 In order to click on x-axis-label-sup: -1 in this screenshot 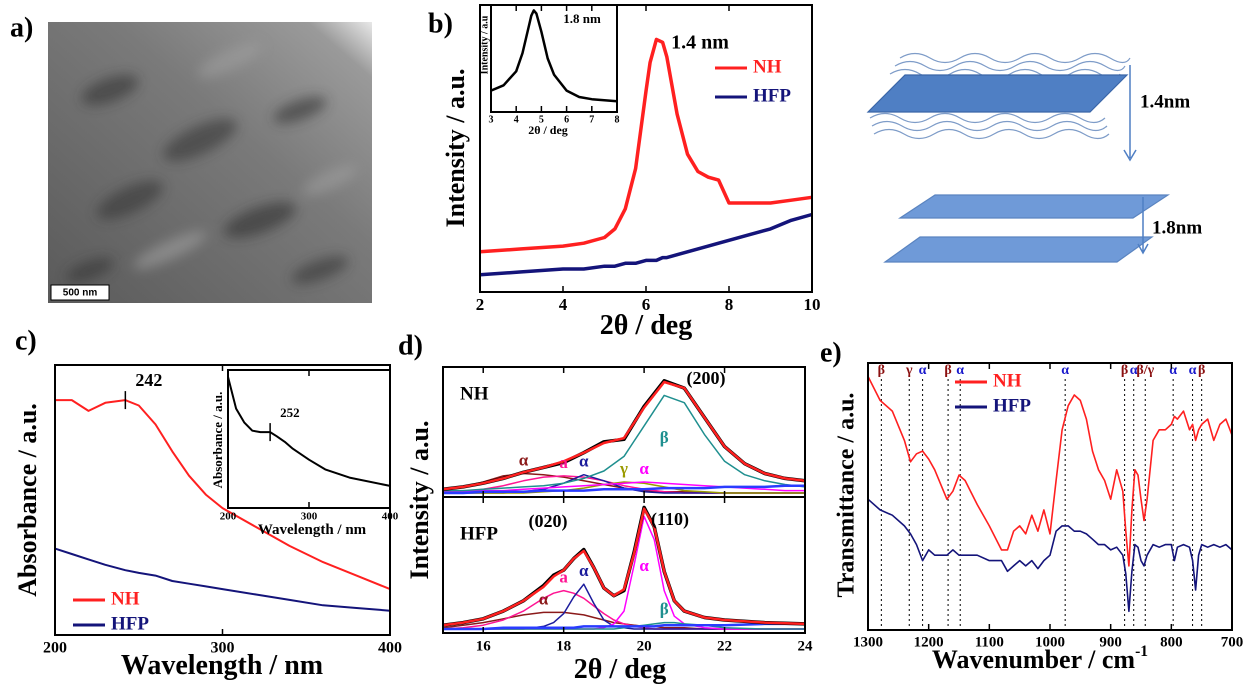, I will do `click(1141, 651)`.